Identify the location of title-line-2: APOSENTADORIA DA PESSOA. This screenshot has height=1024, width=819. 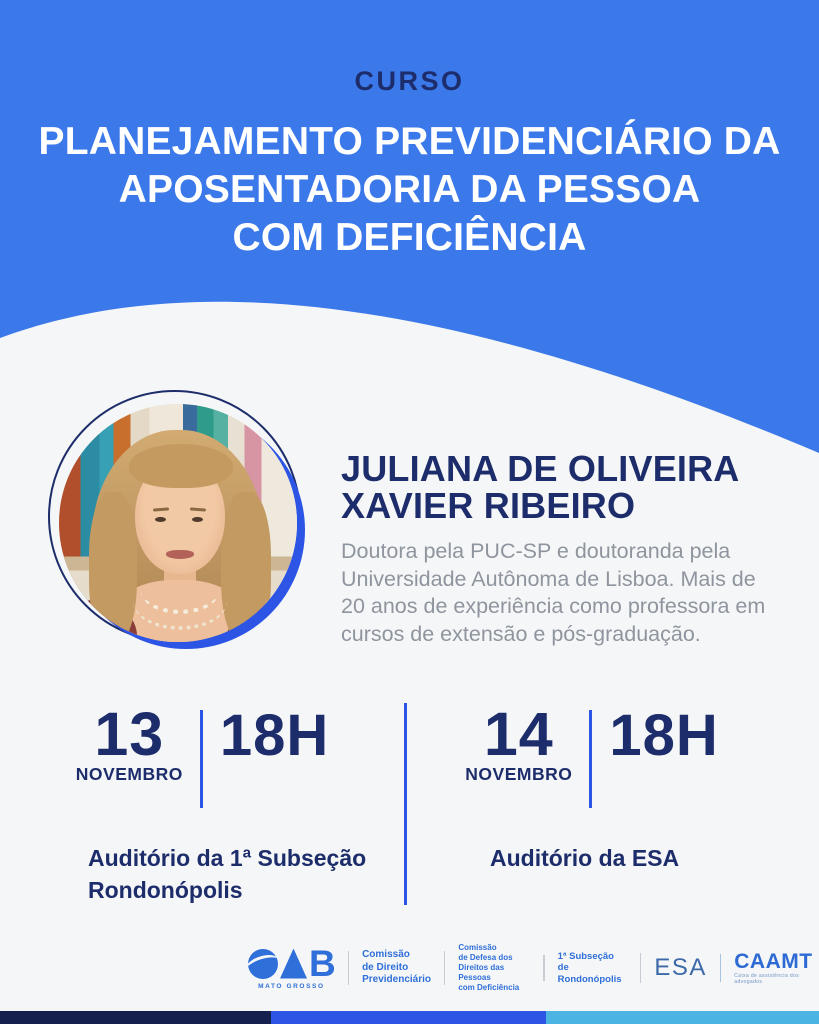
(409, 189).